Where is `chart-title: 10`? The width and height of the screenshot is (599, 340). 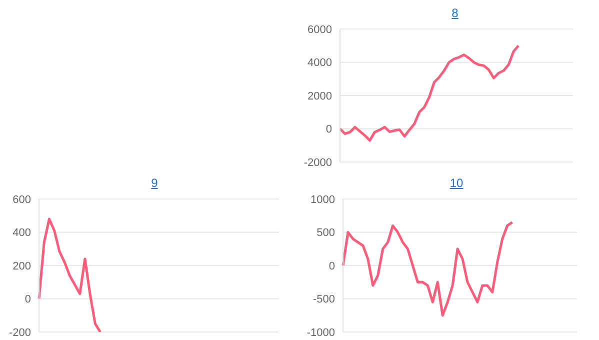
chart-title: 10 is located at coordinates (456, 183).